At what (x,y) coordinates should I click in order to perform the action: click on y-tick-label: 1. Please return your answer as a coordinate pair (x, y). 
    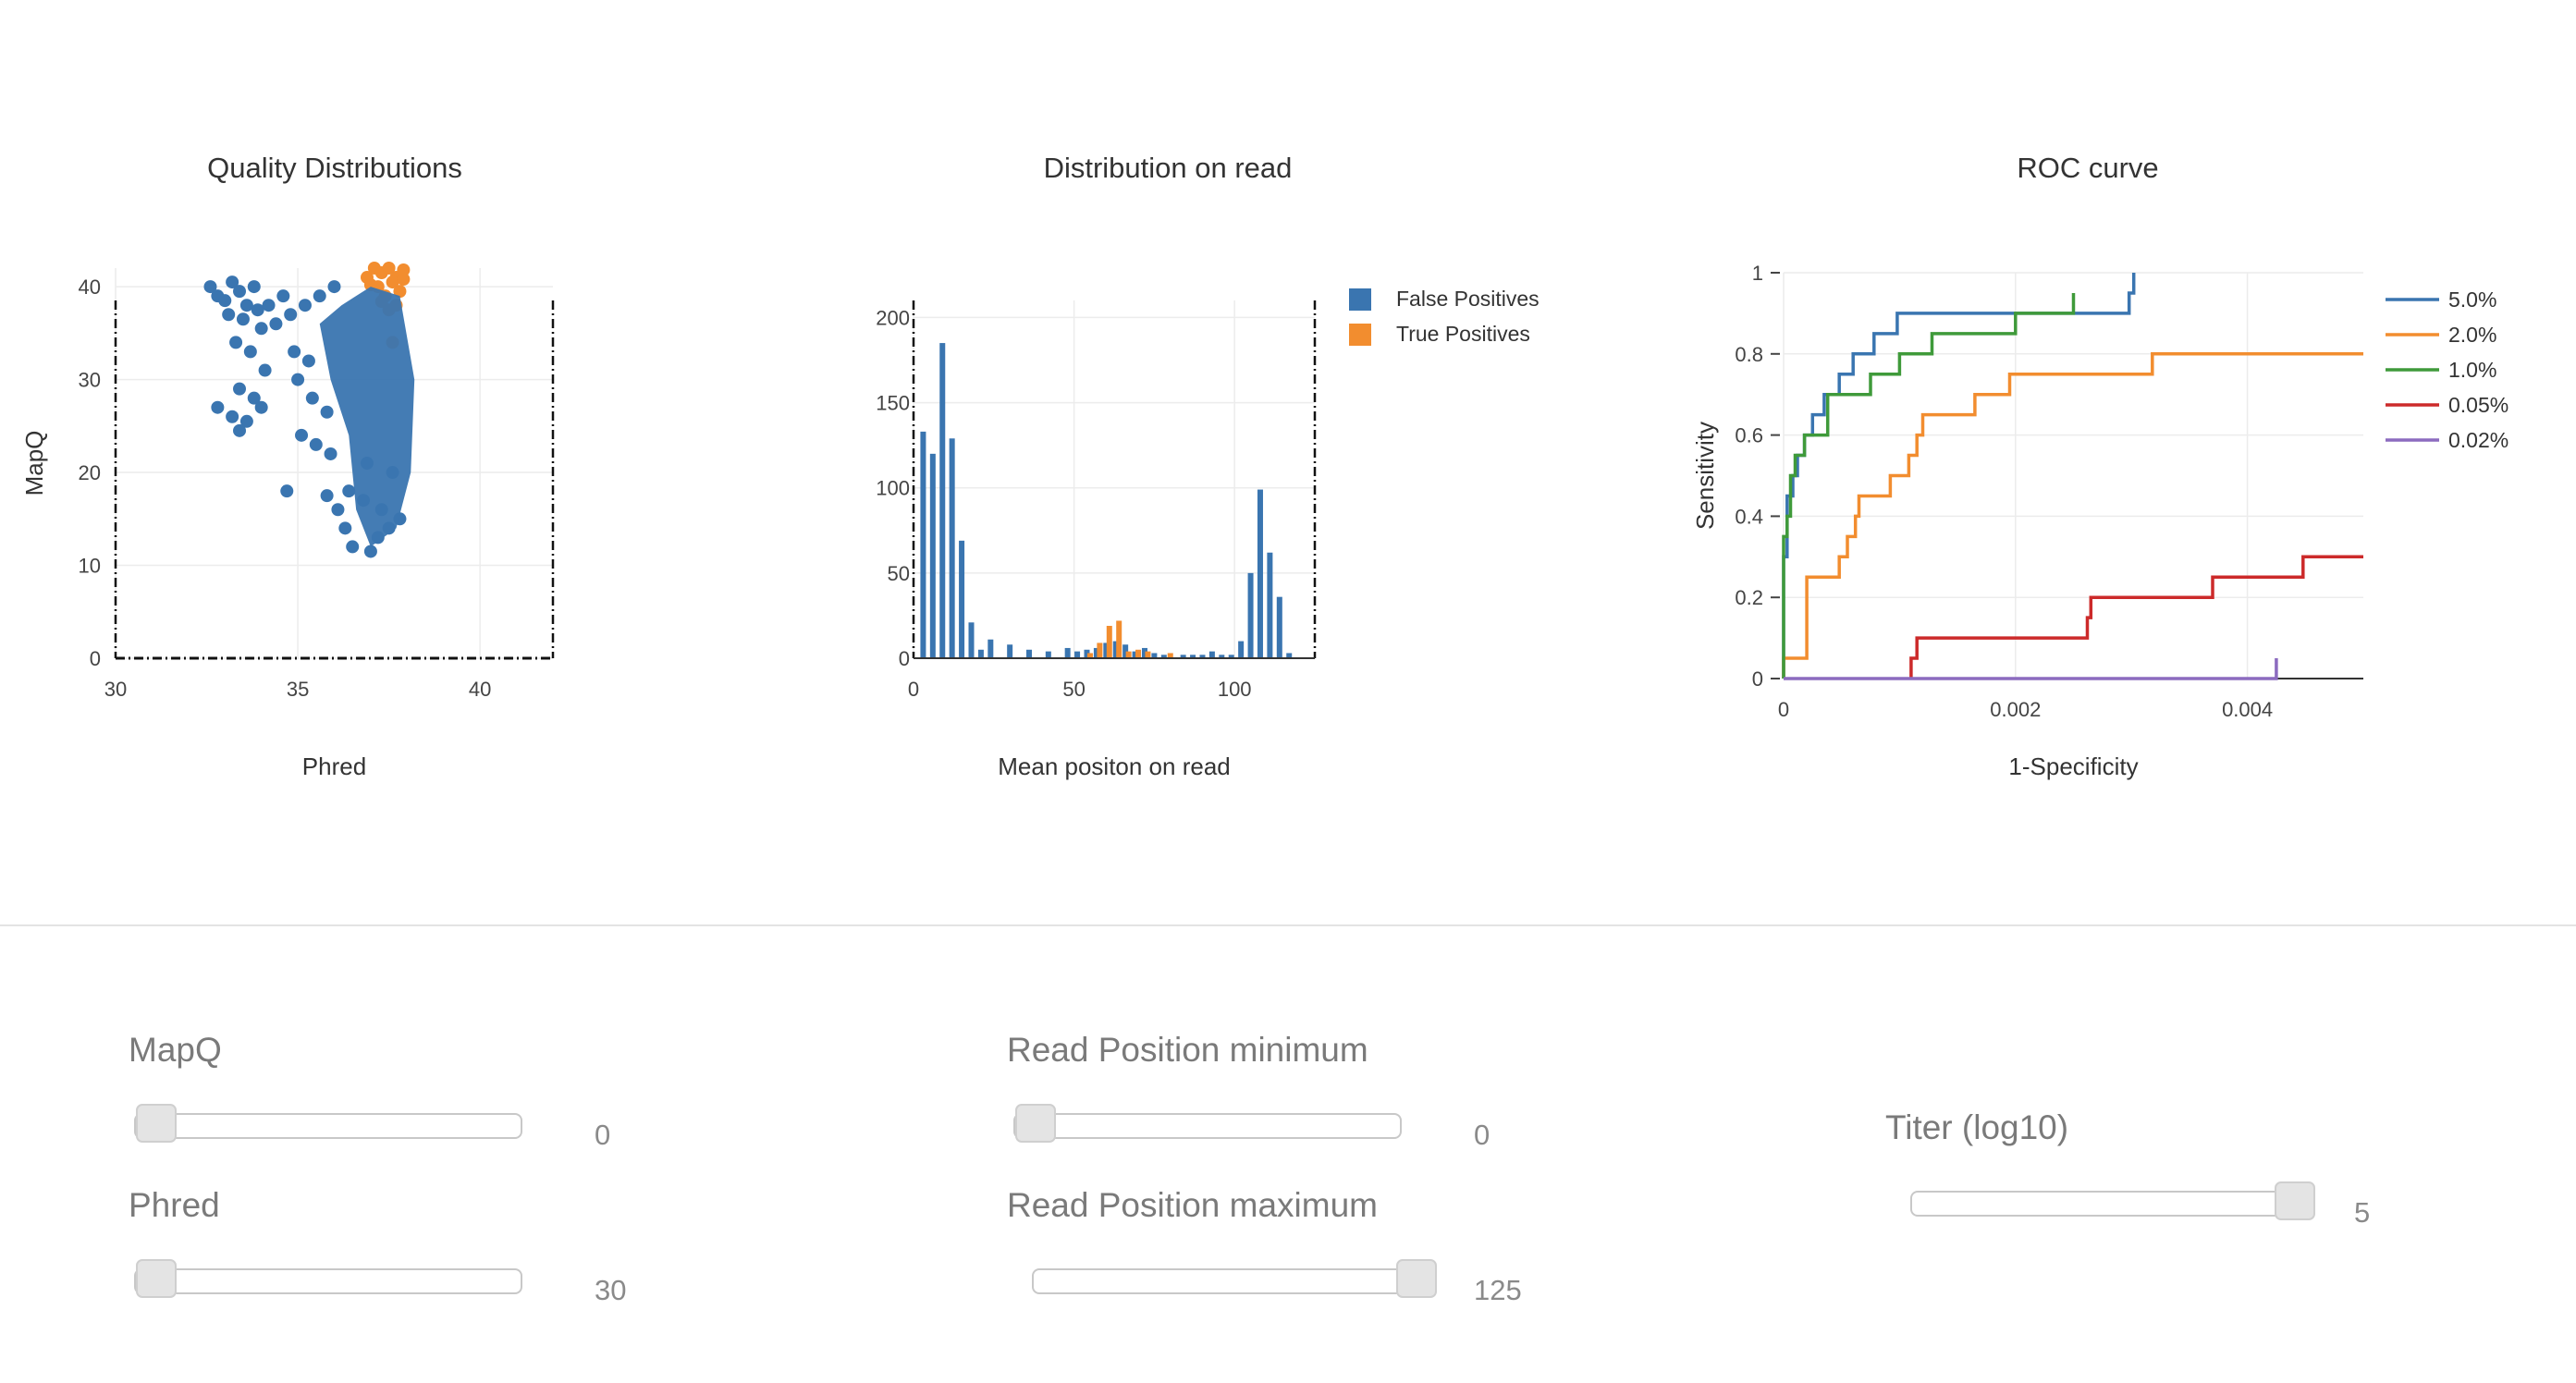
    Looking at the image, I should click on (1757, 273).